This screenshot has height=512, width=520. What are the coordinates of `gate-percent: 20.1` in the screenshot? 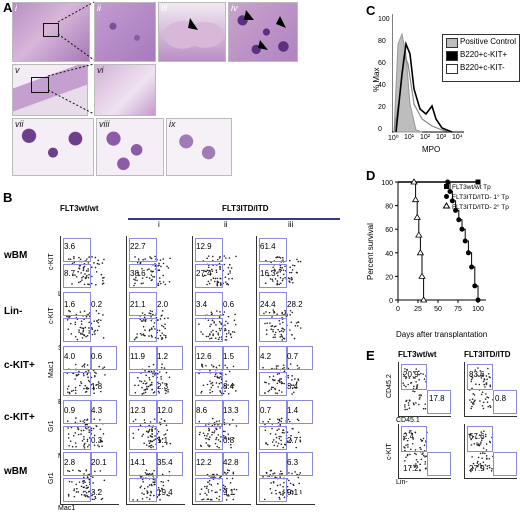 It's located at (99, 462).